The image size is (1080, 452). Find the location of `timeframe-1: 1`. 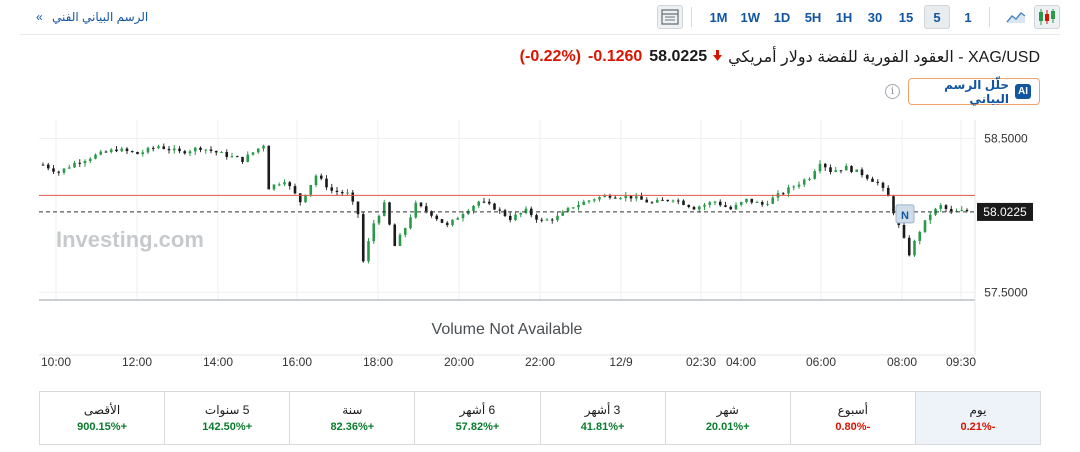

timeframe-1: 1 is located at coordinates (968, 17).